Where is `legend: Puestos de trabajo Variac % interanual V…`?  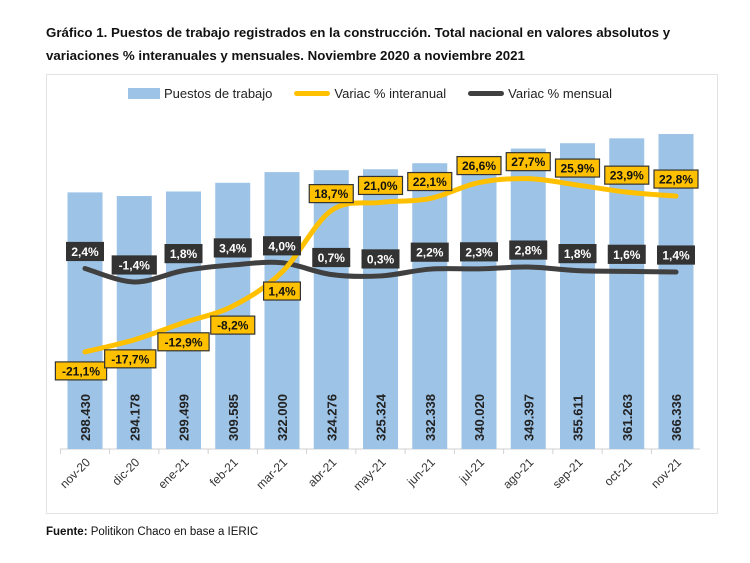 legend: Puestos de trabajo Variac % interanual V… is located at coordinates (370, 93).